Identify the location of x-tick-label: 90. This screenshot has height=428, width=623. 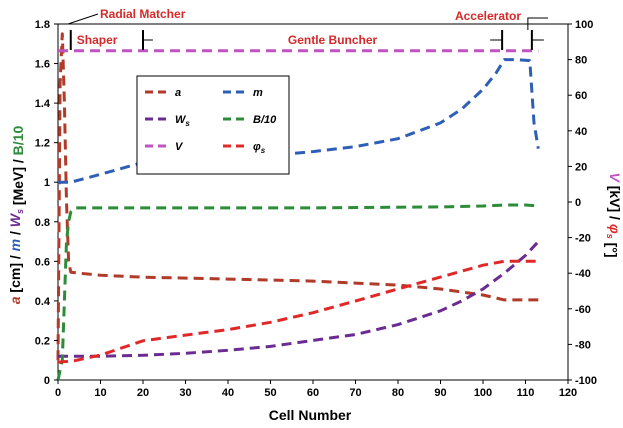
(440, 393).